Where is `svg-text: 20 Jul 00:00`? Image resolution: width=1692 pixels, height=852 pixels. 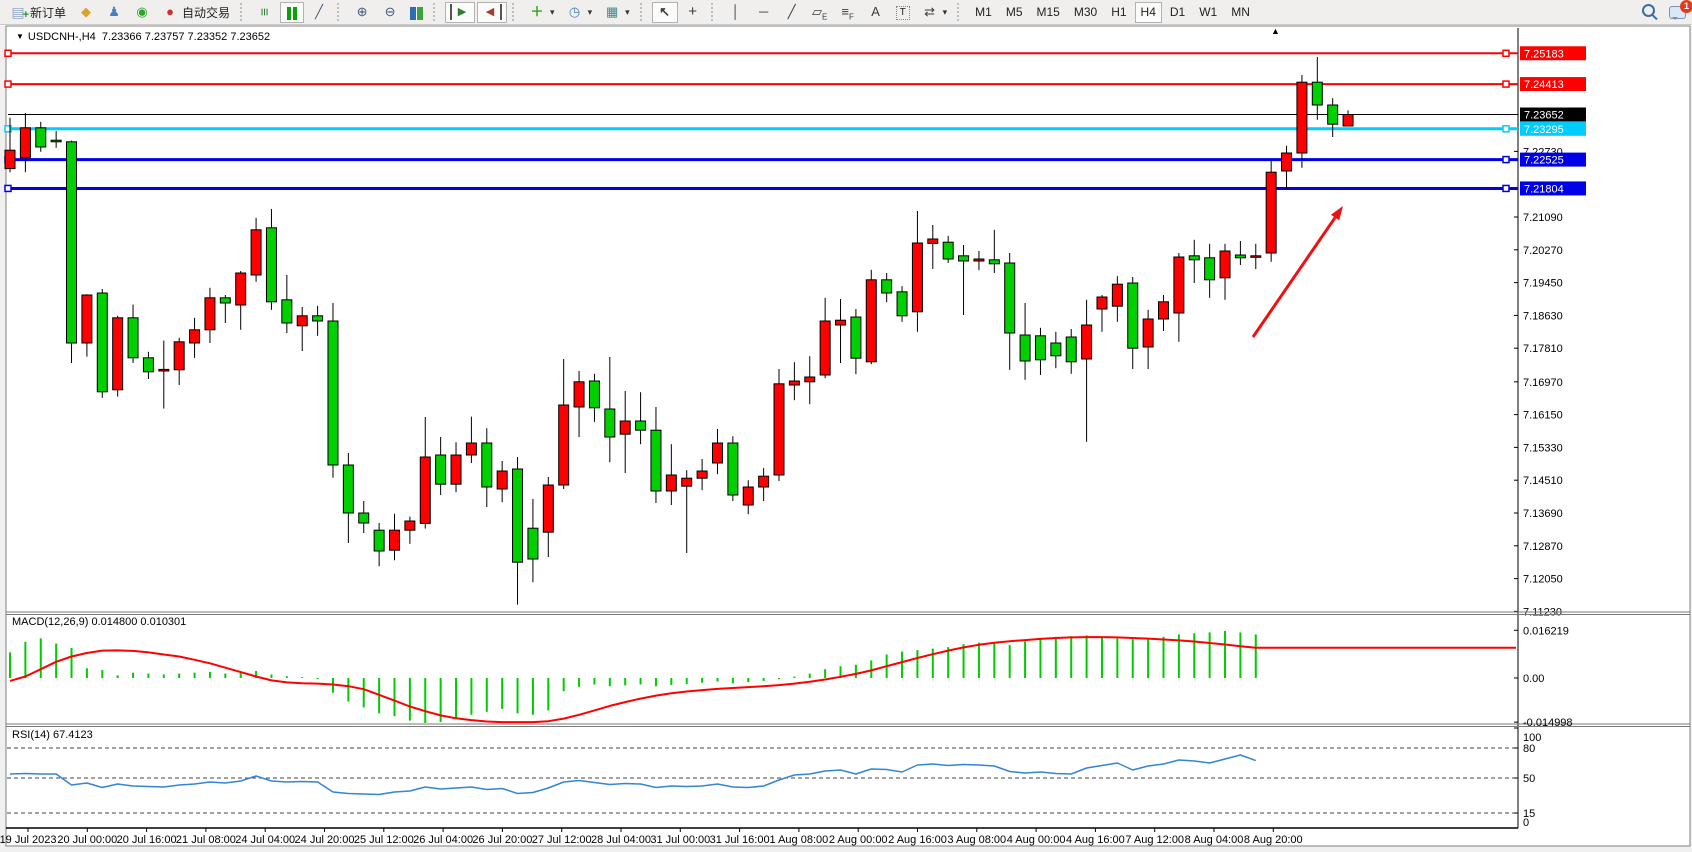
svg-text: 20 Jul 00:00 is located at coordinates (87, 840).